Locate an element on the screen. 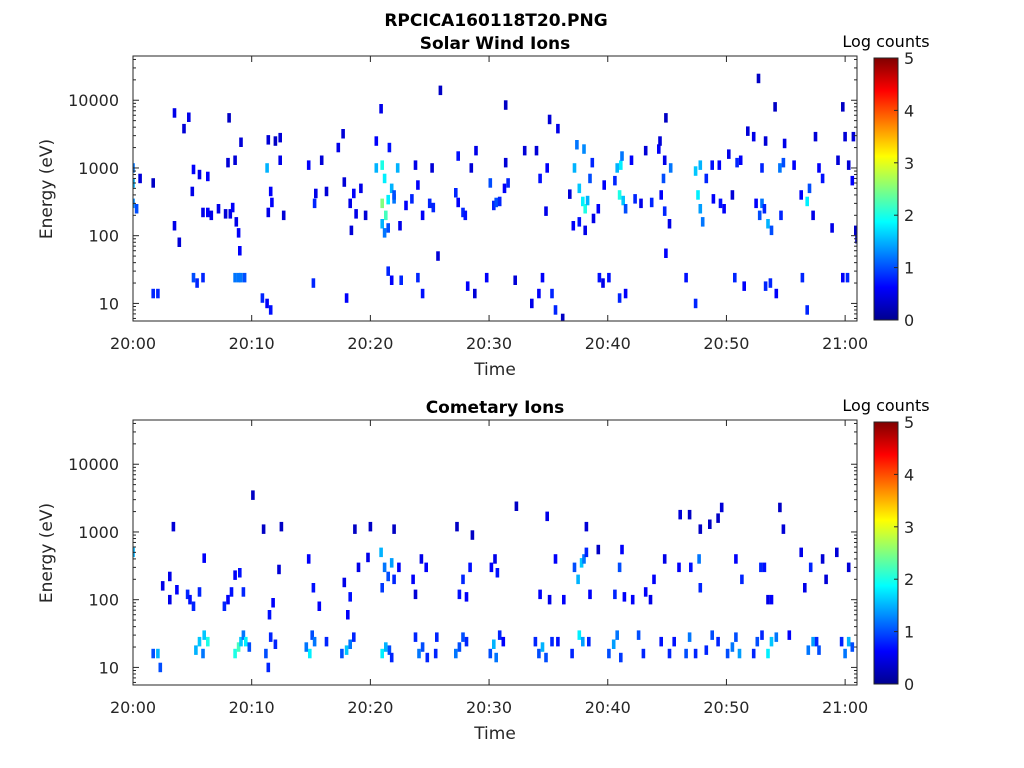 This screenshot has height=768, width=1024. colorbar-tick-label: 2 is located at coordinates (909, 579).